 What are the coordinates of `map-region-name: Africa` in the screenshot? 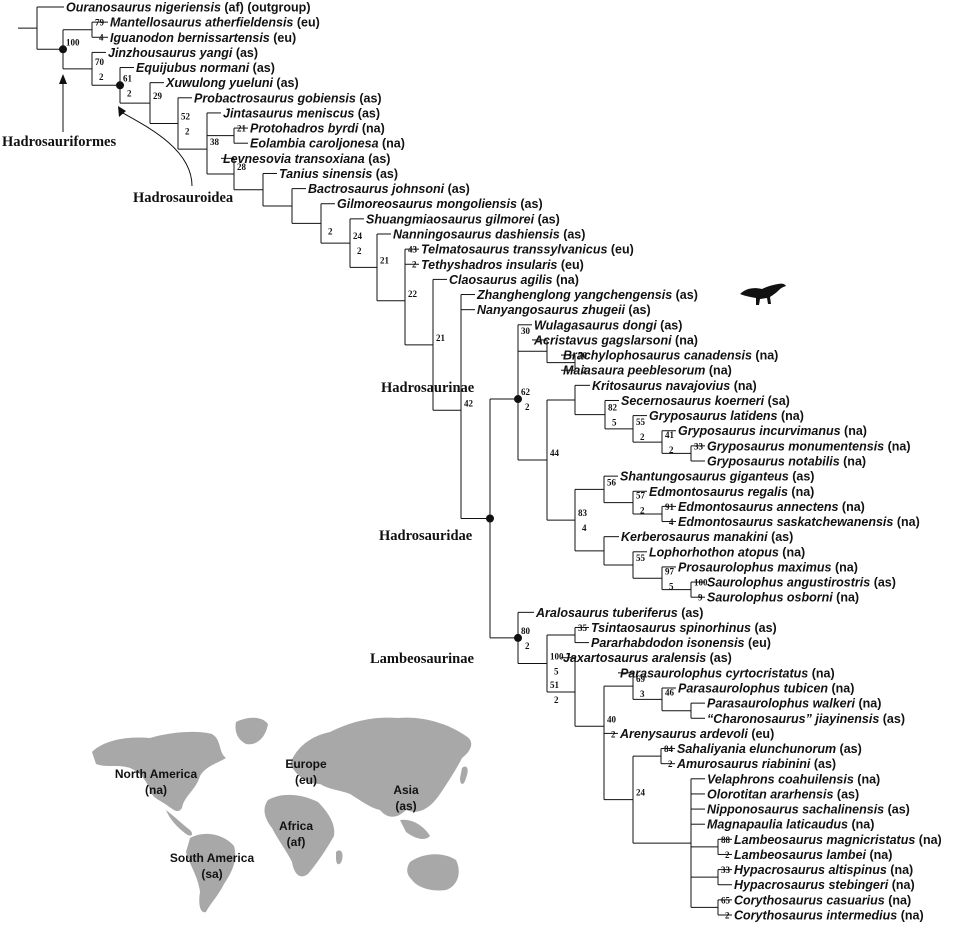 It's located at (296, 826).